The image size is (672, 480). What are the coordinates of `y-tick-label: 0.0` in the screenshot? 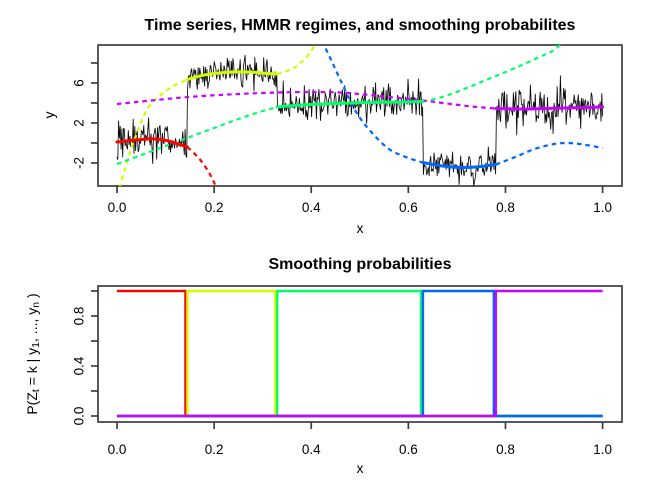 It's located at (79, 416).